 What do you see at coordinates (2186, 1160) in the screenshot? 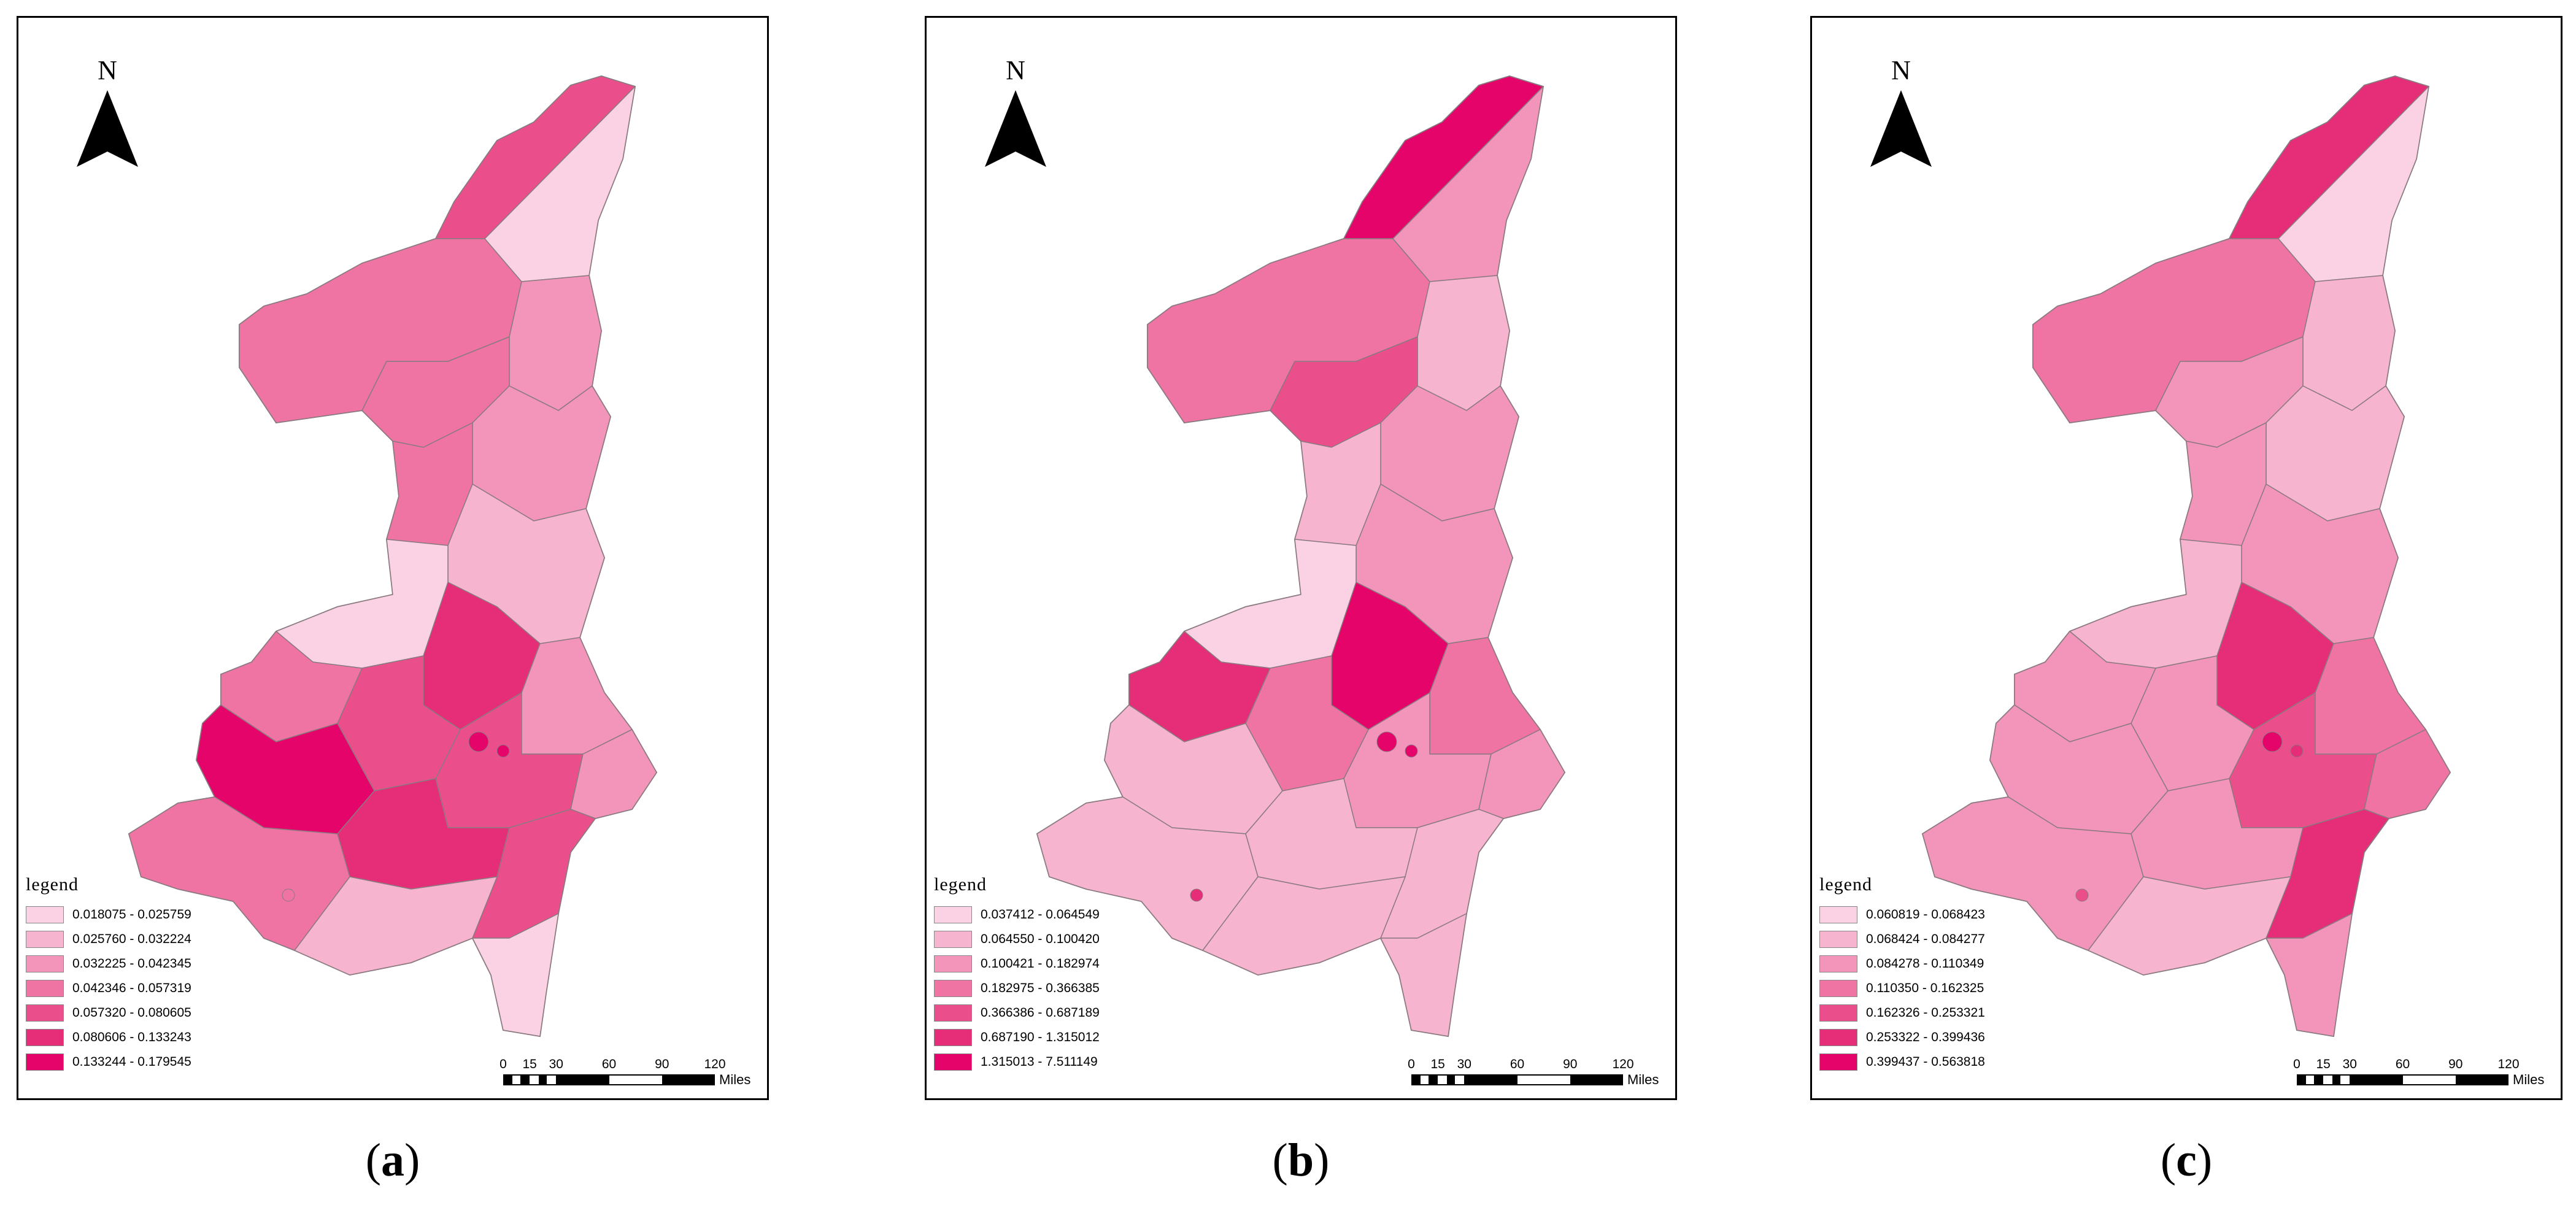
I see `panel-label-c: (c)` at bounding box center [2186, 1160].